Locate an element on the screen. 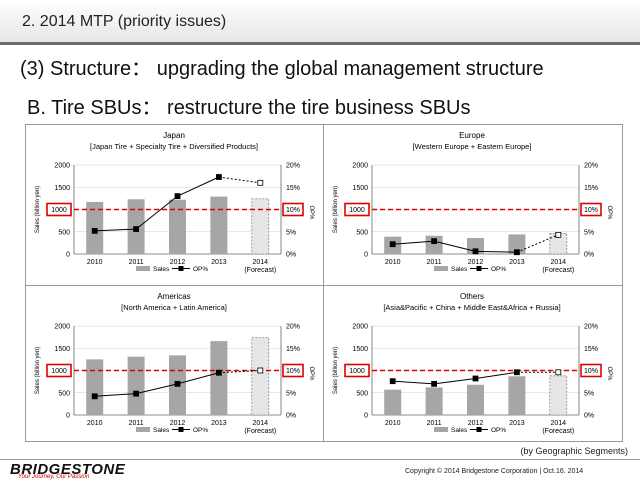 This screenshot has width=640, height=482. y-tick-label: 500 is located at coordinates (64, 393).